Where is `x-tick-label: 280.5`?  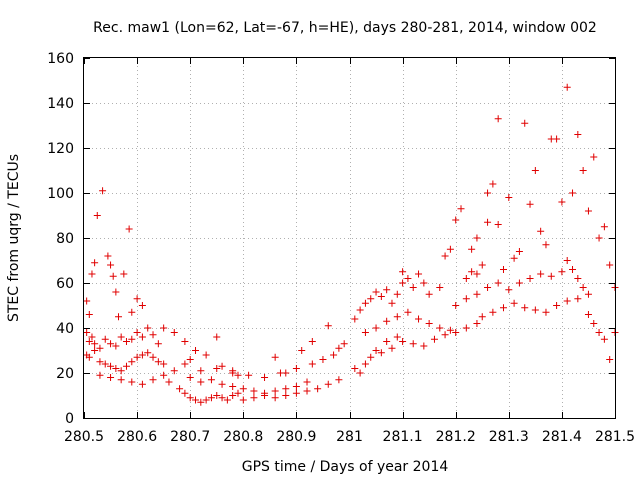
x-tick-label: 280.5 is located at coordinates (84, 437).